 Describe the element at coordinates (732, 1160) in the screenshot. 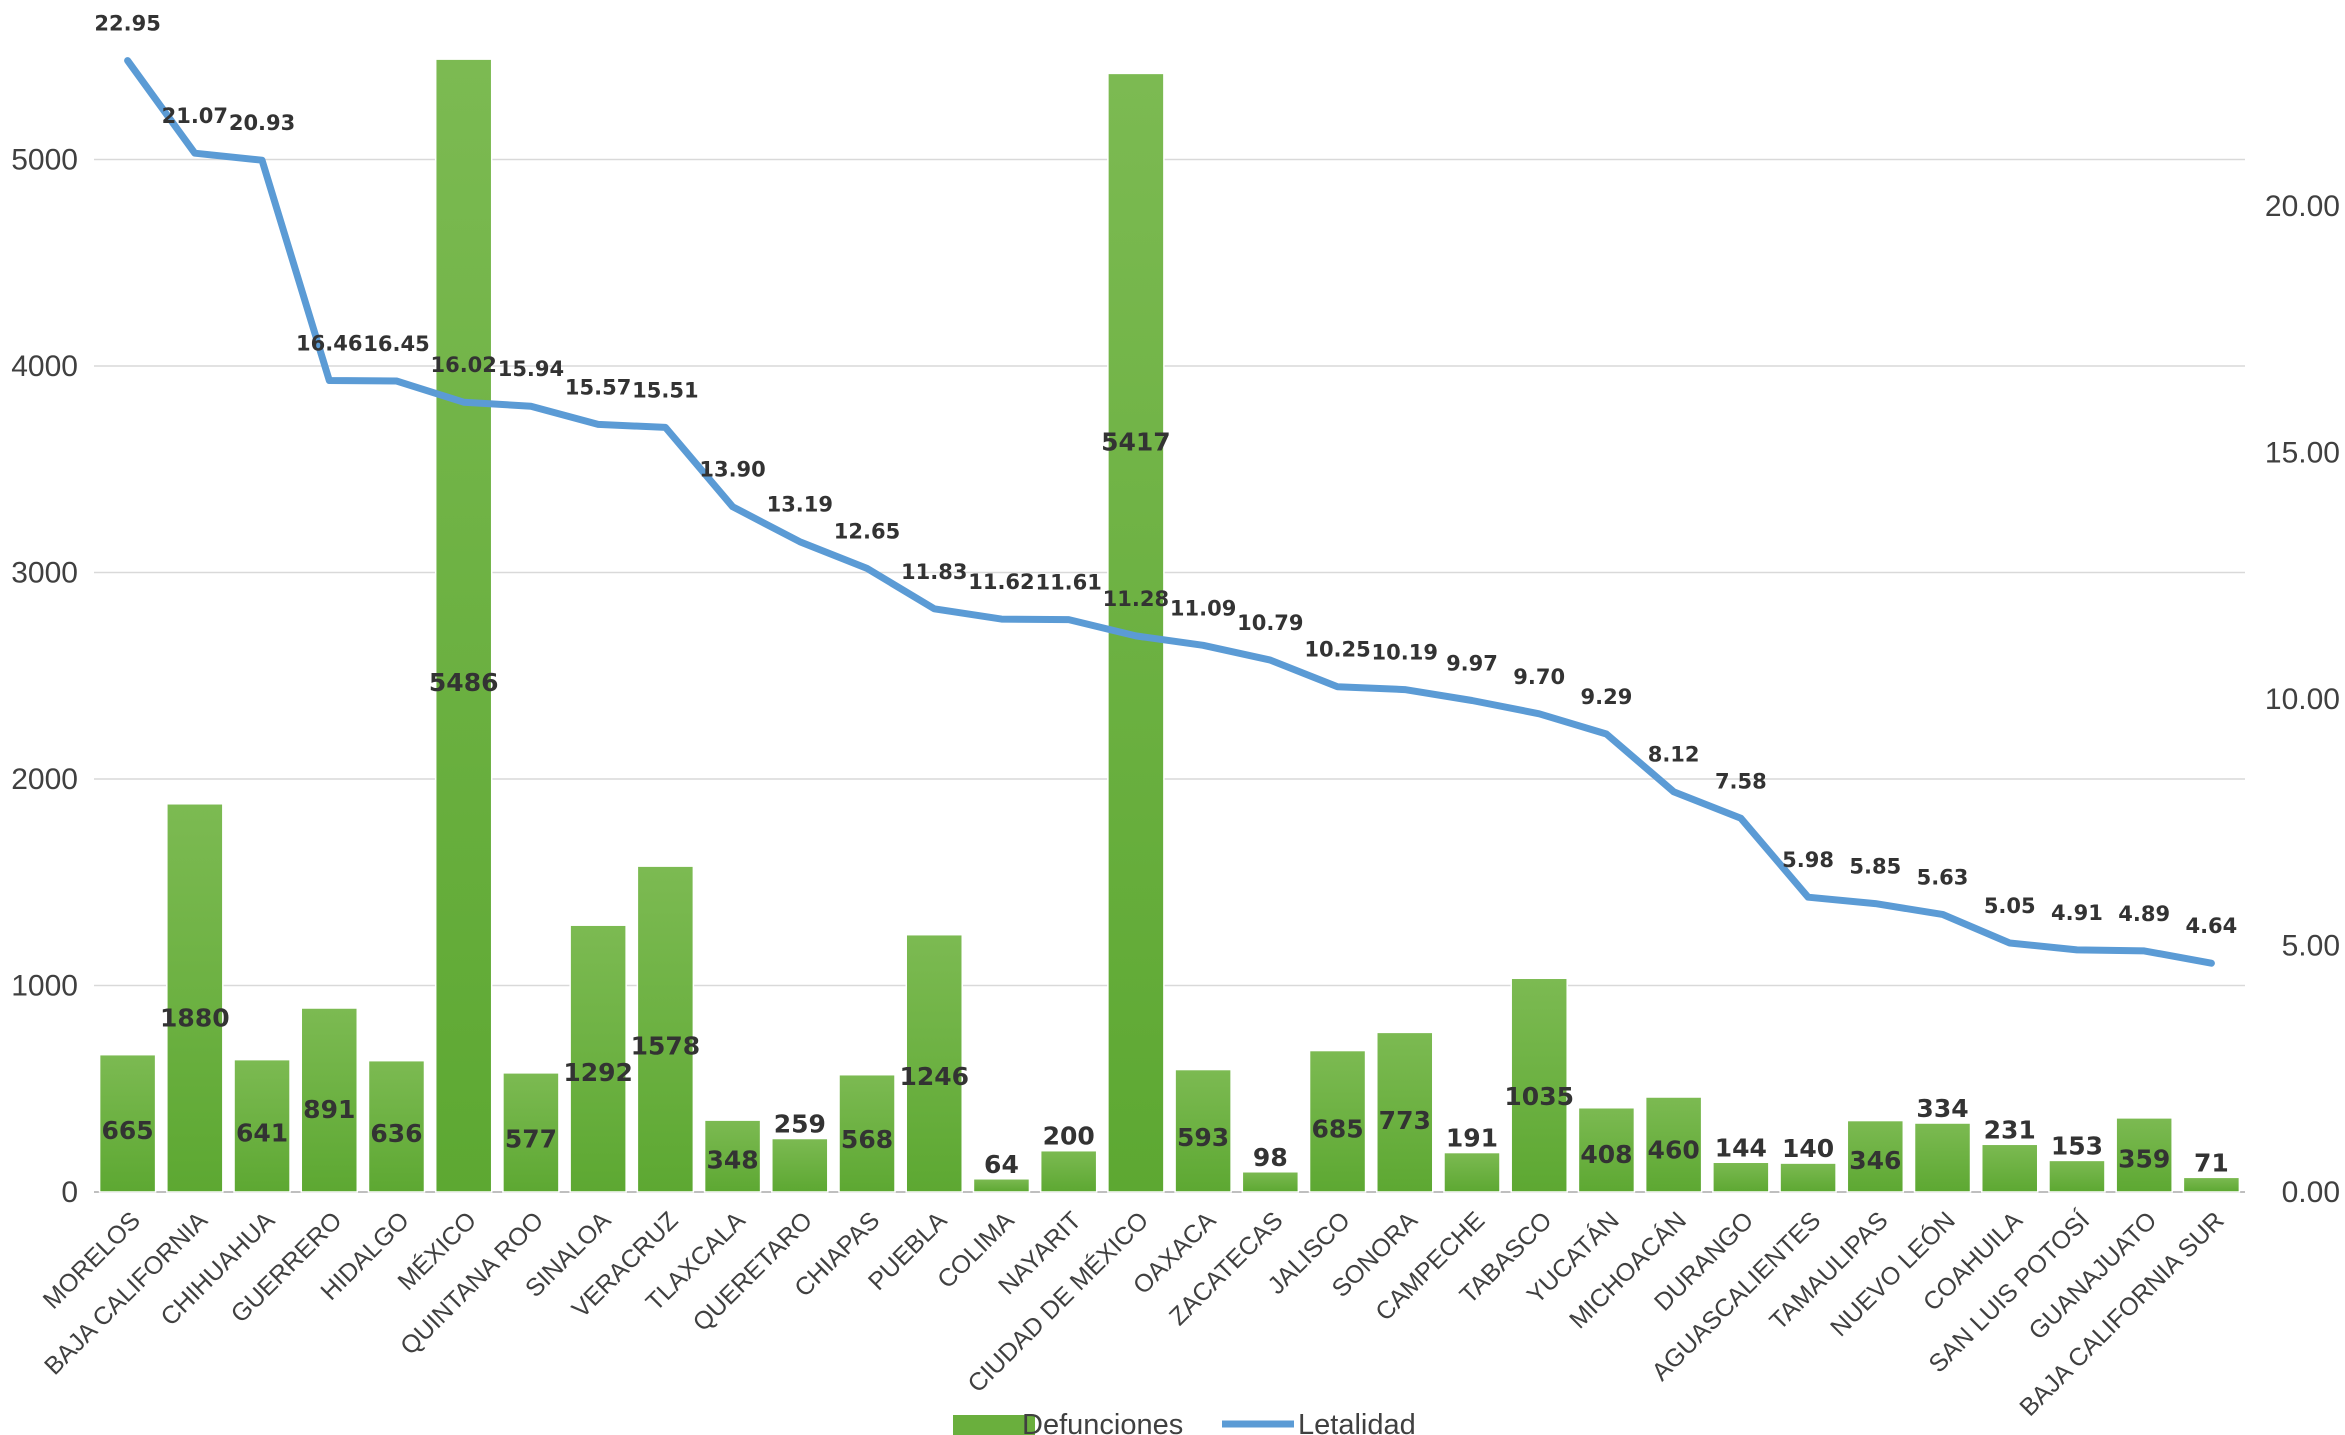

I see `bar-value-label: 348` at that location.